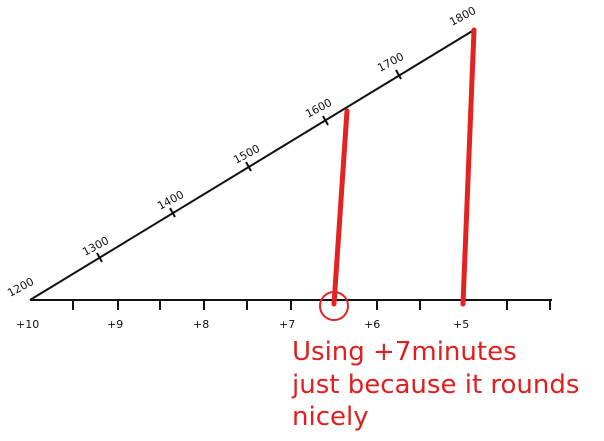  Describe the element at coordinates (461, 324) in the screenshot. I see `base-label-plus5: +5` at that location.